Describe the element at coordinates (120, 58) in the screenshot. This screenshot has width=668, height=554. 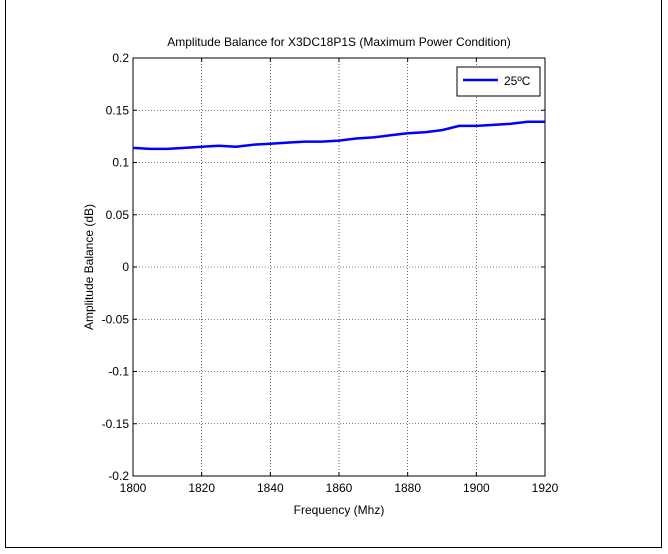
I see `y-tick-label: 0.2` at that location.